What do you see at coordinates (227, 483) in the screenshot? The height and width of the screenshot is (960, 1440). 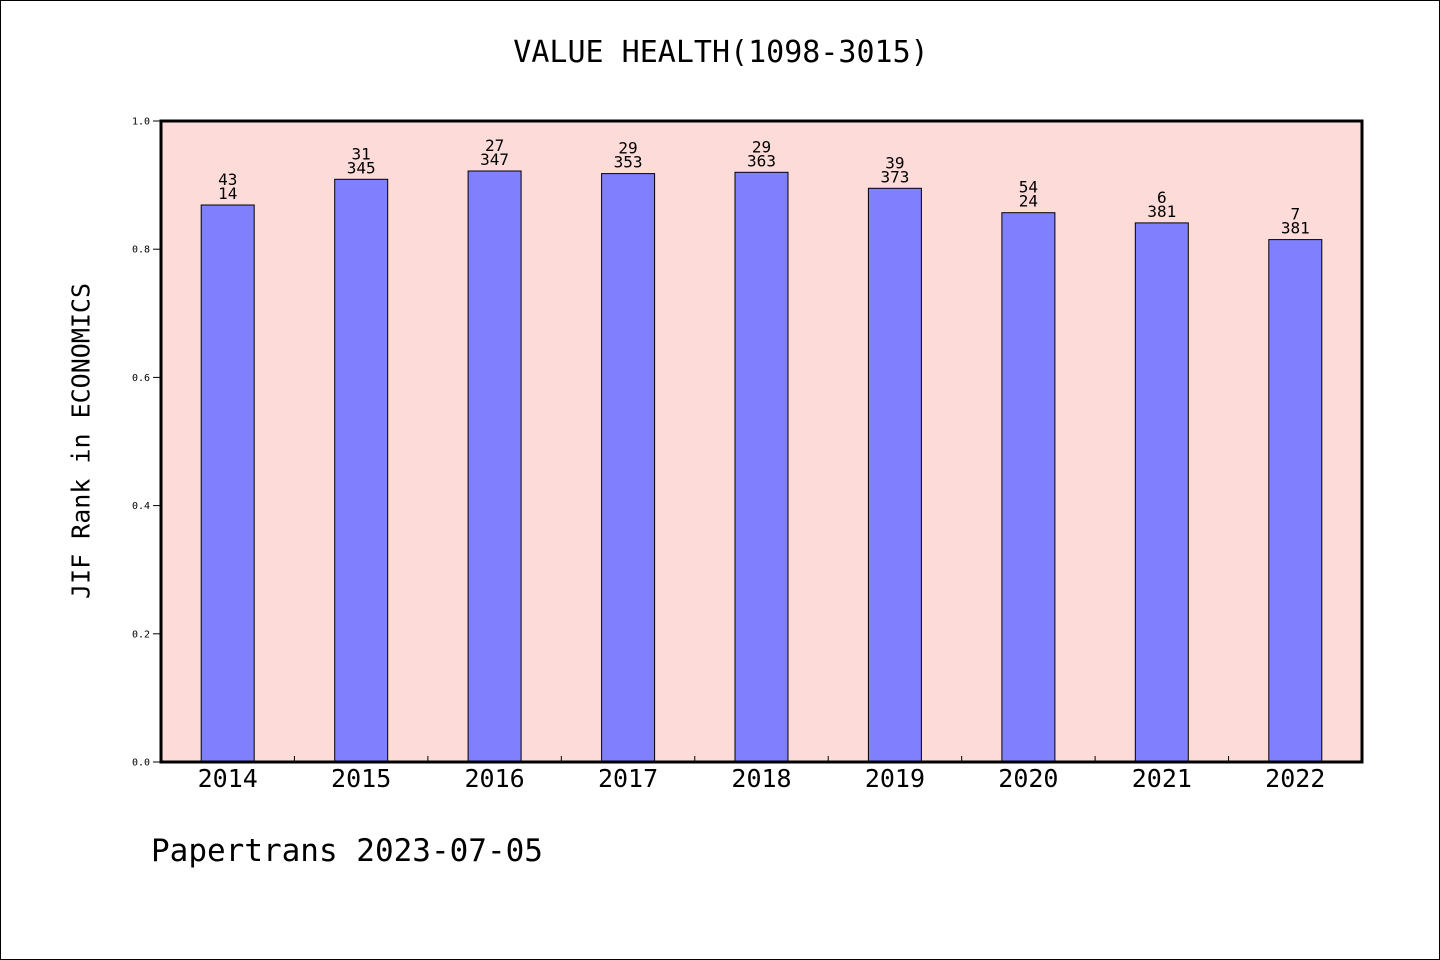 I see `bar-2014` at bounding box center [227, 483].